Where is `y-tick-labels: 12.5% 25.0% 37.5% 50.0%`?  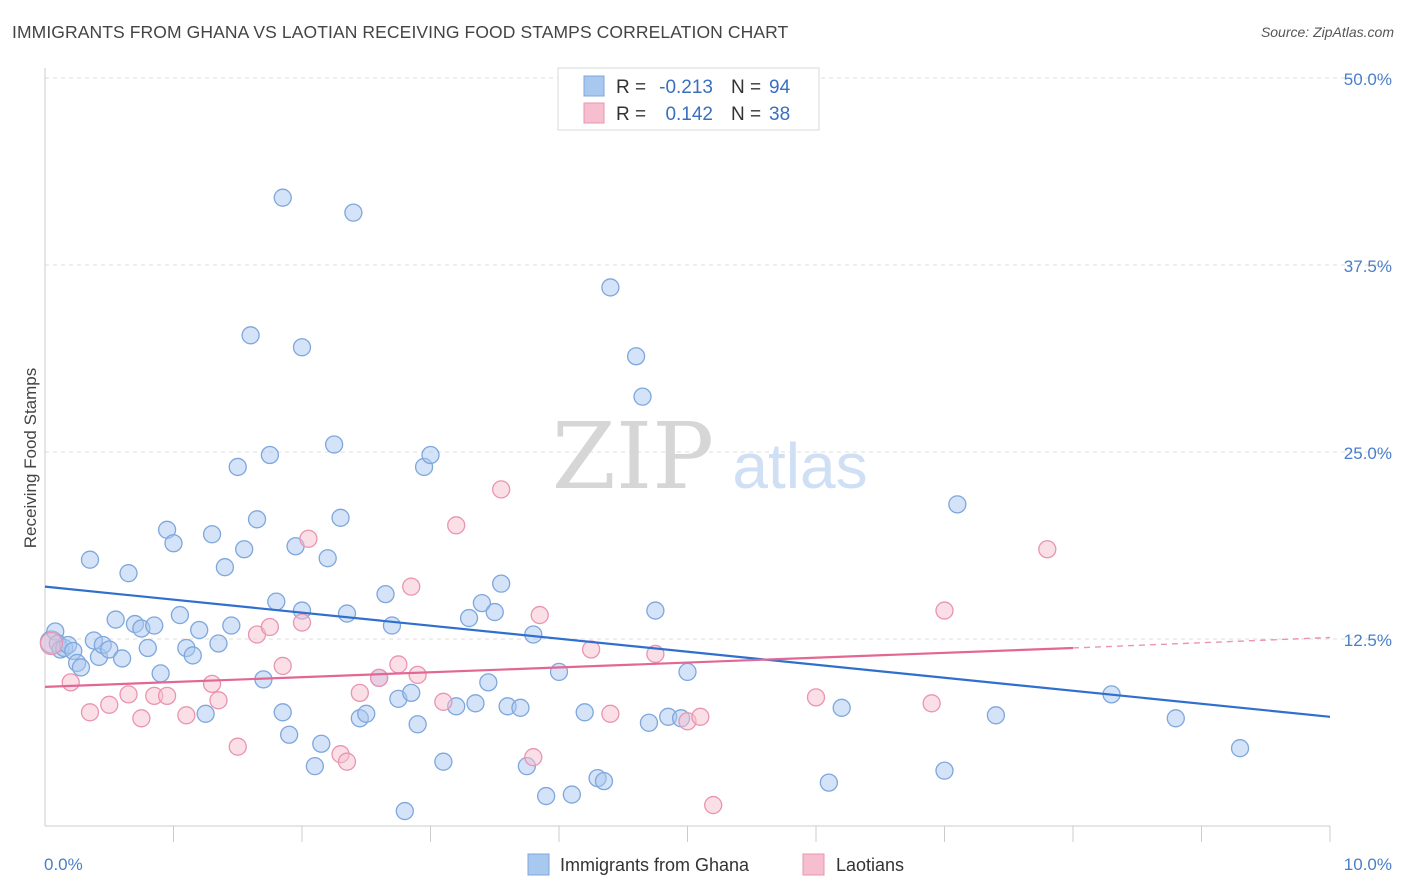
y-tick-labels: 12.5% 25.0% 37.5% 50.0% is located at coordinates (1368, 360).